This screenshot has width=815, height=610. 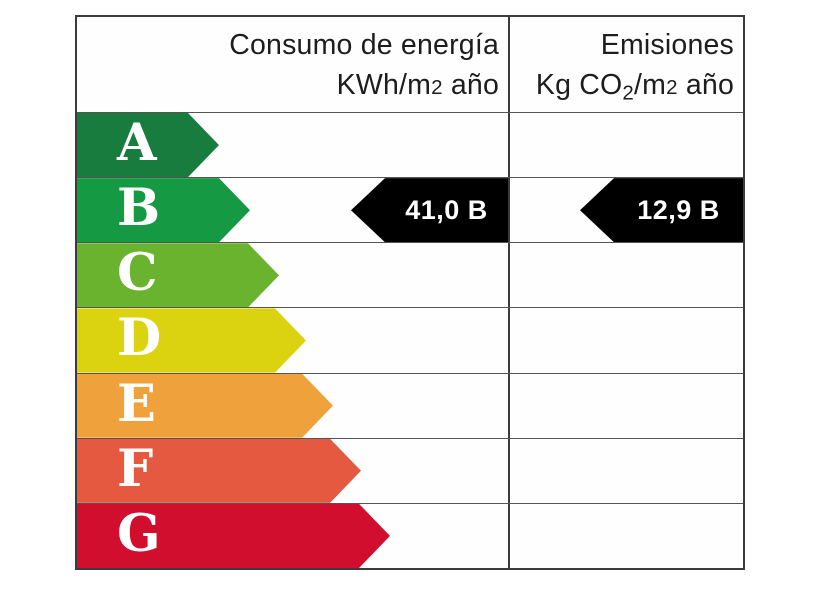 What do you see at coordinates (191, 340) in the screenshot?
I see `rating-arrow-d: D` at bounding box center [191, 340].